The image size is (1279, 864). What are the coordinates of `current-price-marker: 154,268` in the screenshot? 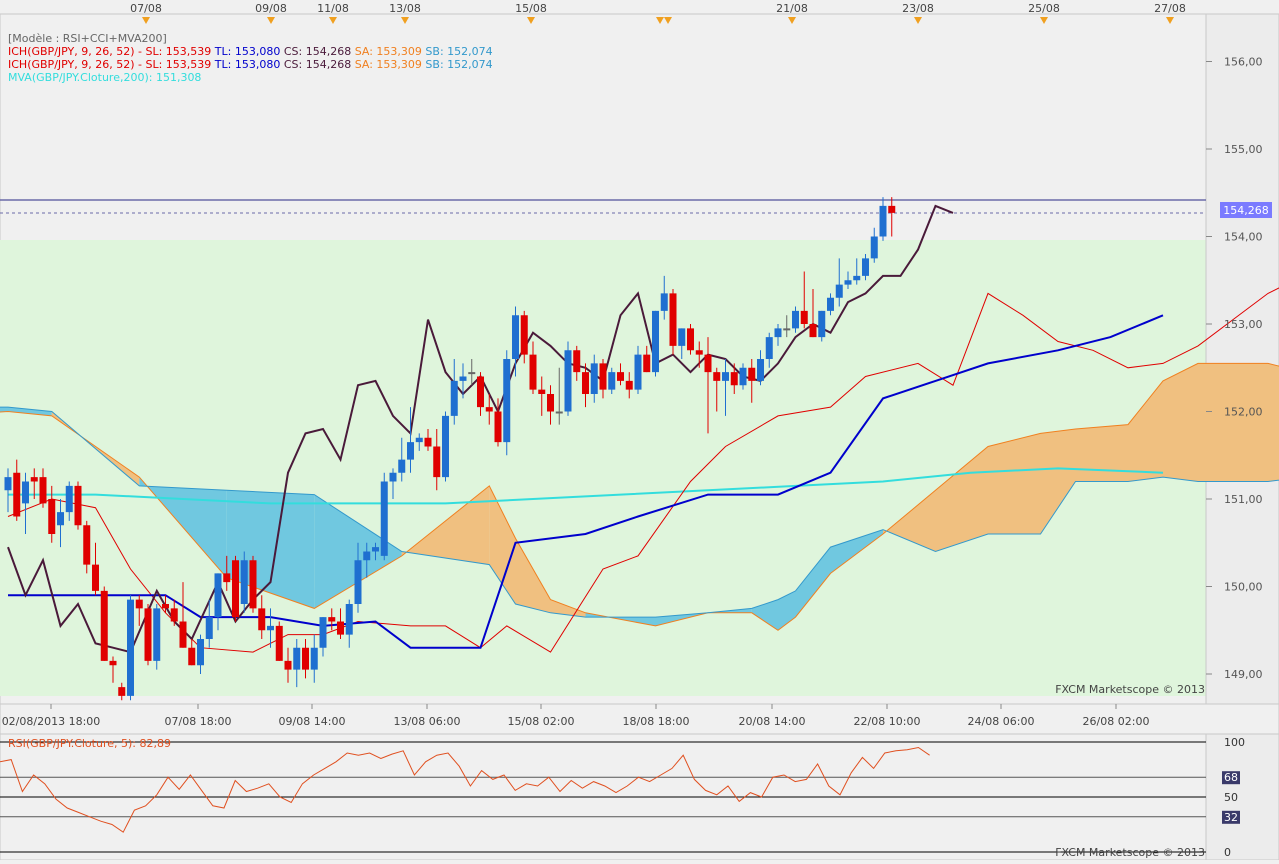 It's located at (1246, 210).